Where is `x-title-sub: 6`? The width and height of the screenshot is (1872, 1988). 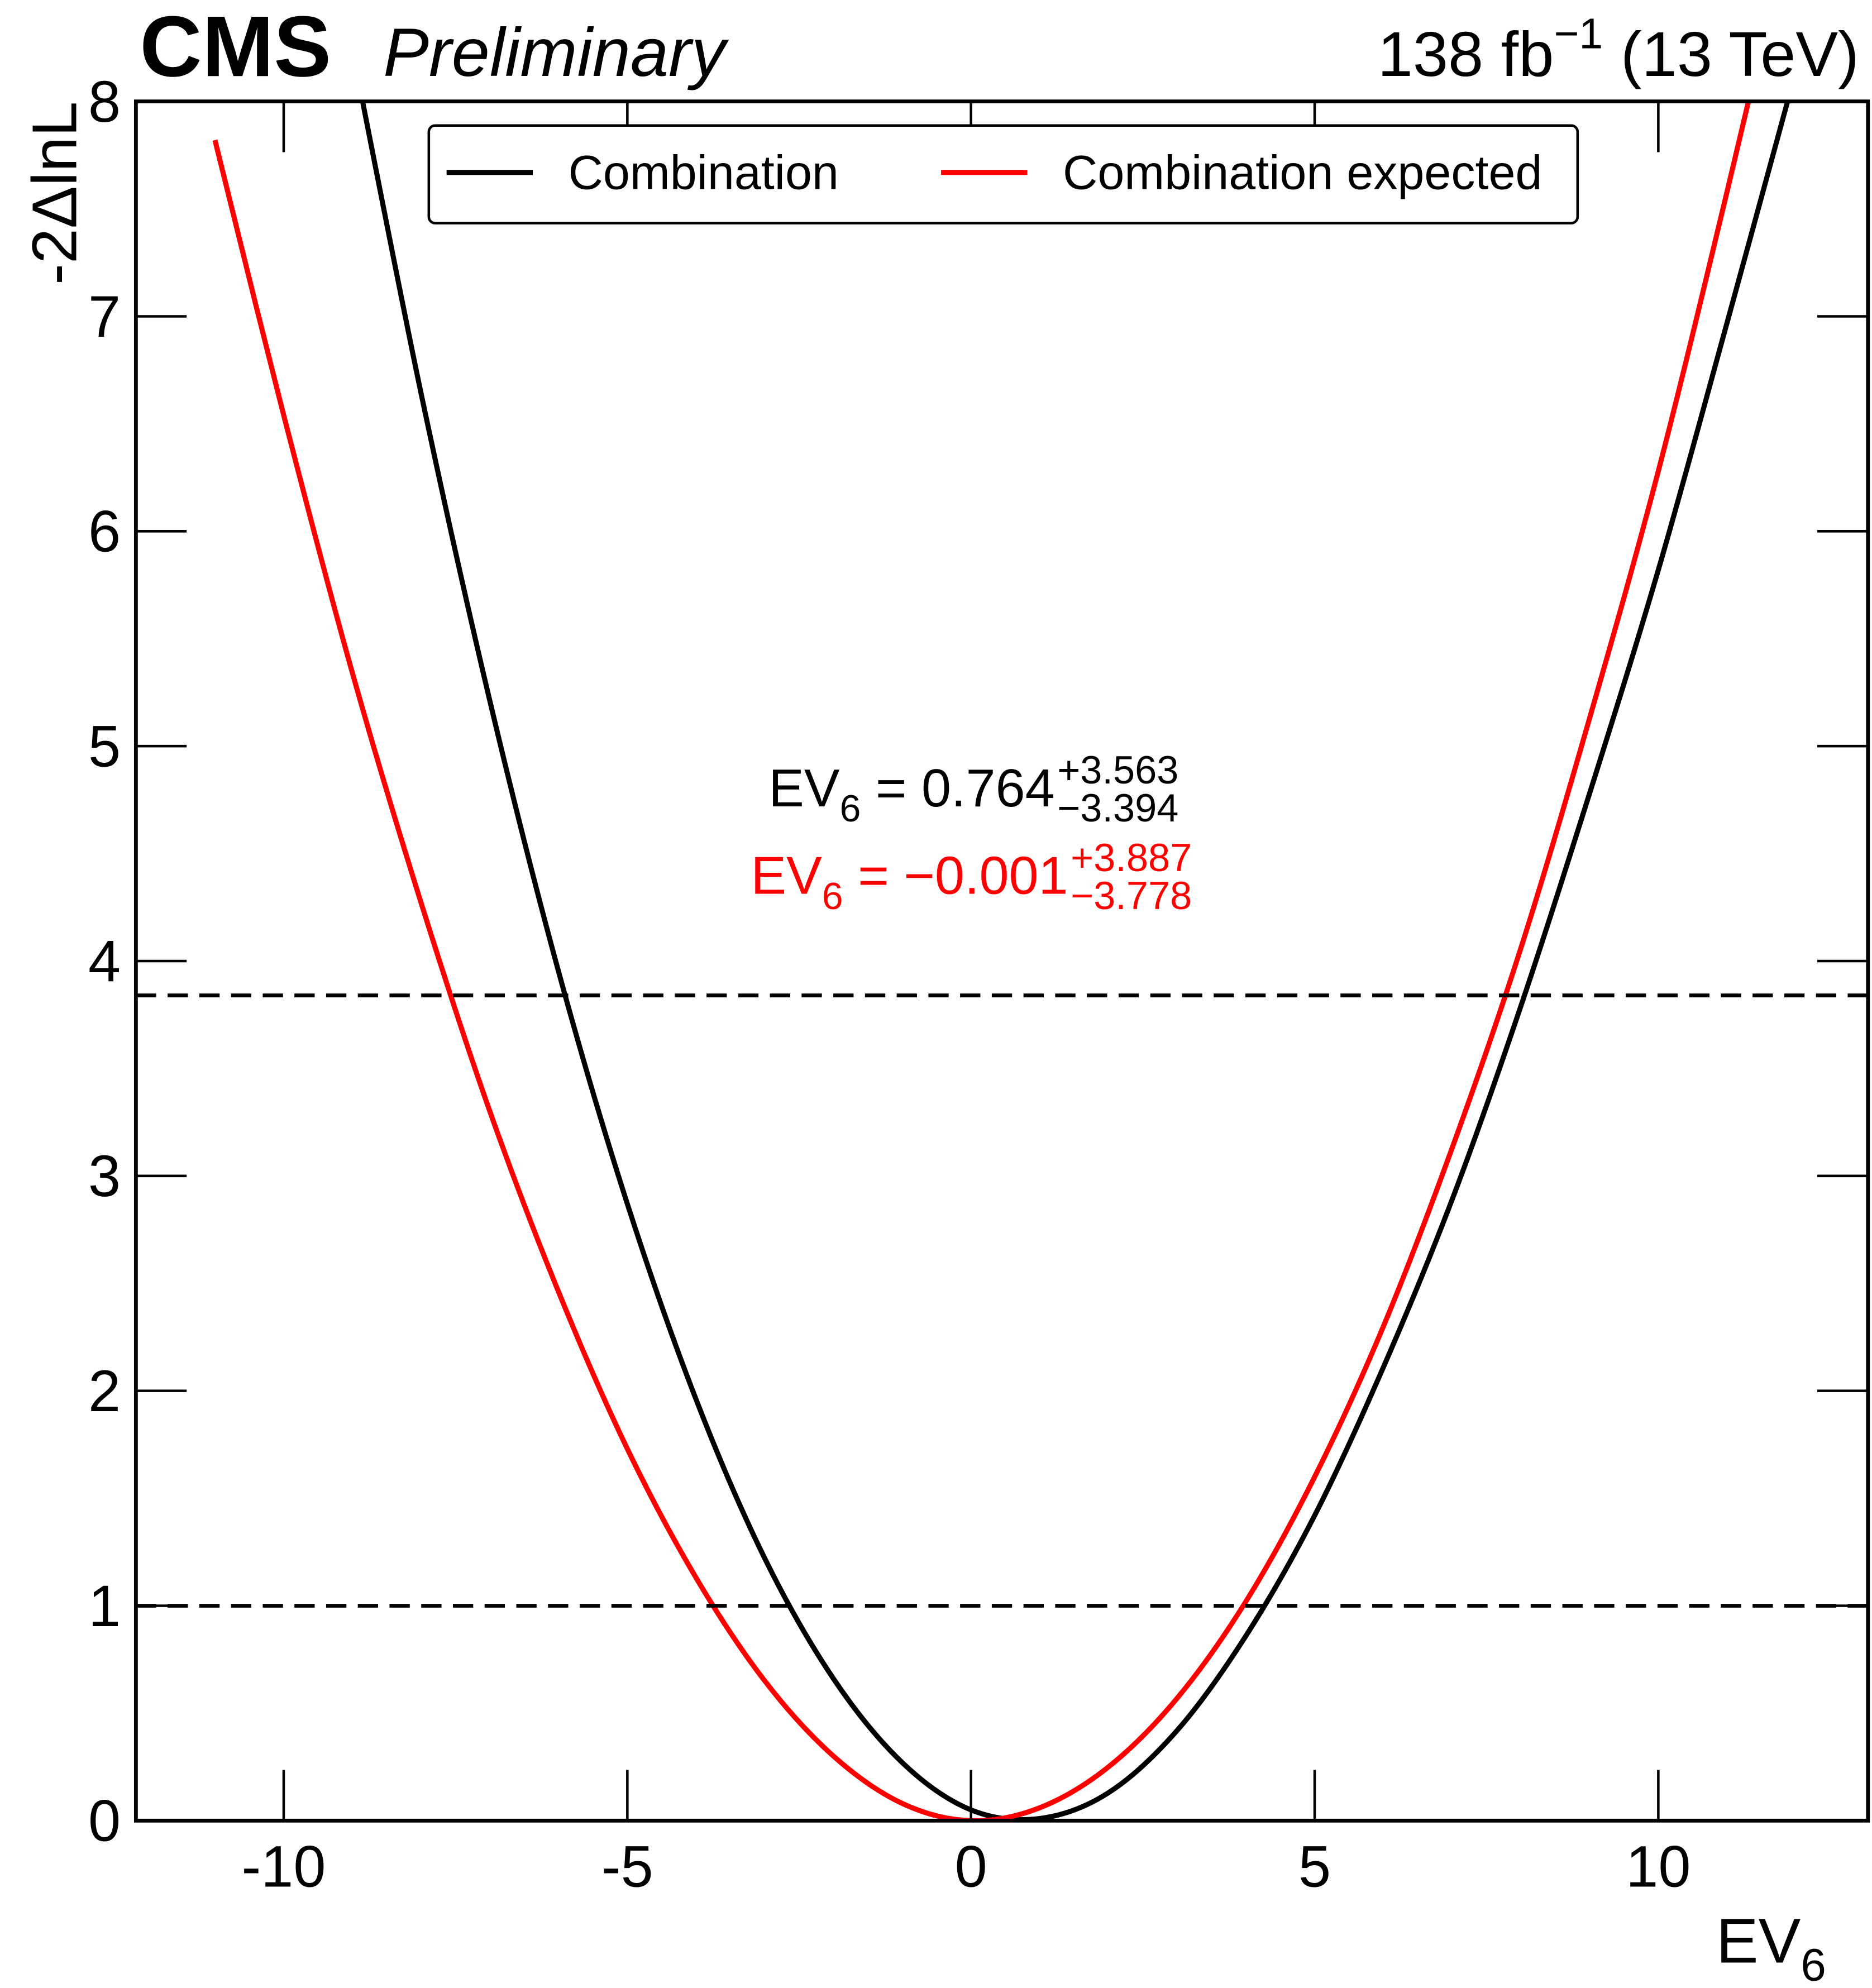
x-title-sub: 6 is located at coordinates (1814, 1963).